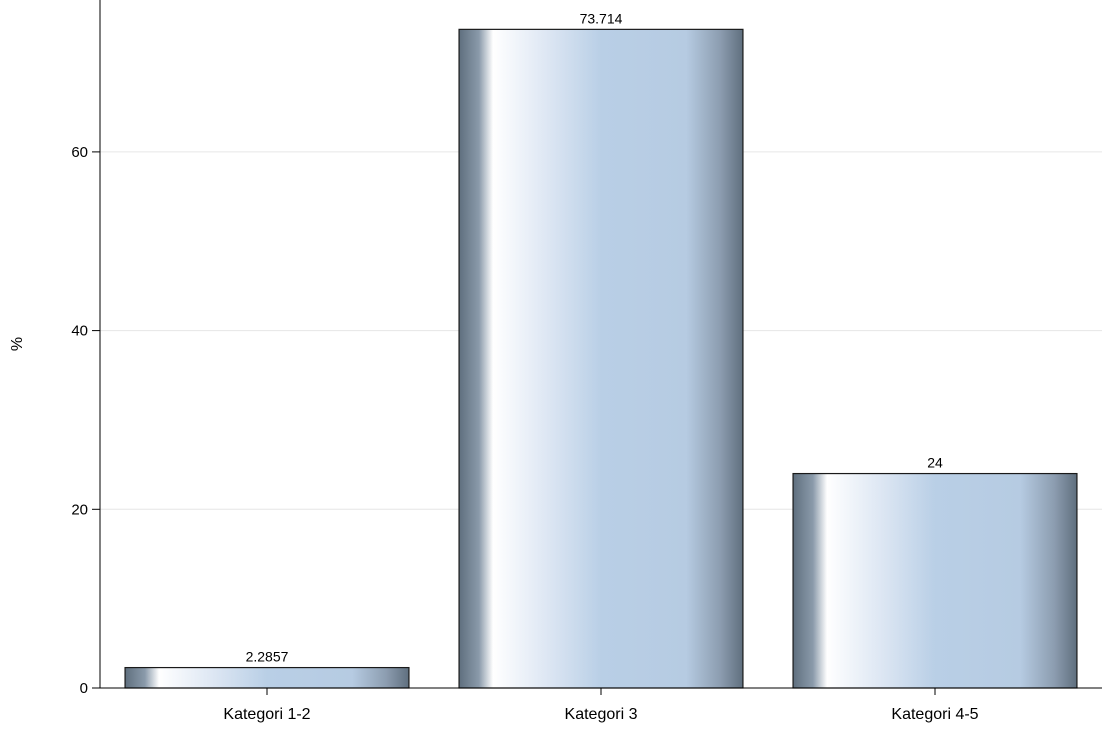 This screenshot has height=740, width=1102. Describe the element at coordinates (267, 657) in the screenshot. I see `bar-value-label: 2.2857` at that location.